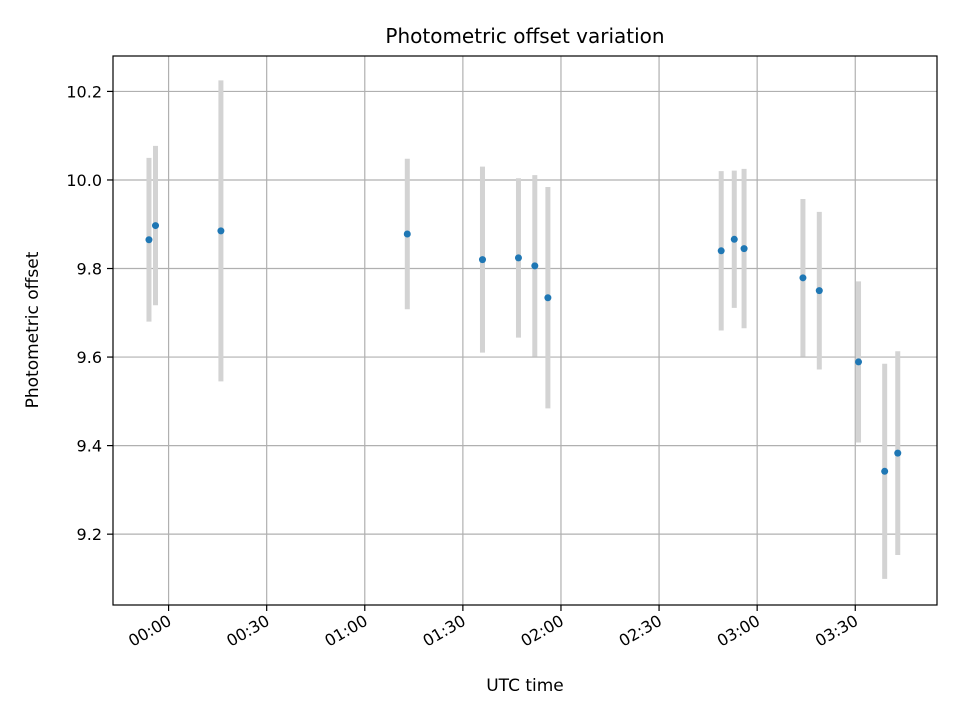  Describe the element at coordinates (525, 686) in the screenshot. I see `x-axis-label: UTC time` at that location.